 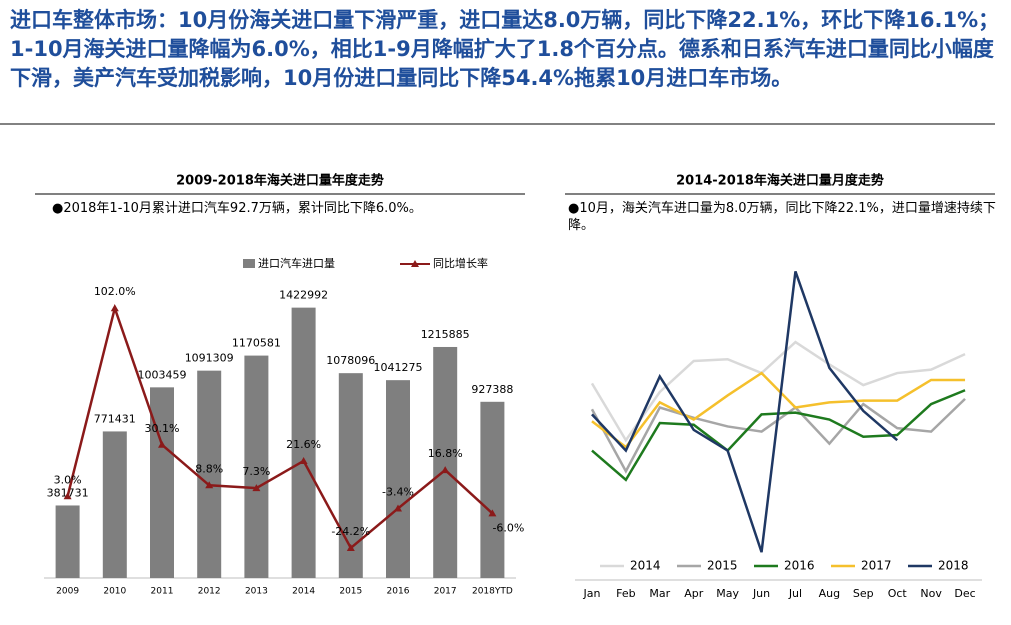 I want to click on x-tick-label: Jan, so click(x=591, y=593).